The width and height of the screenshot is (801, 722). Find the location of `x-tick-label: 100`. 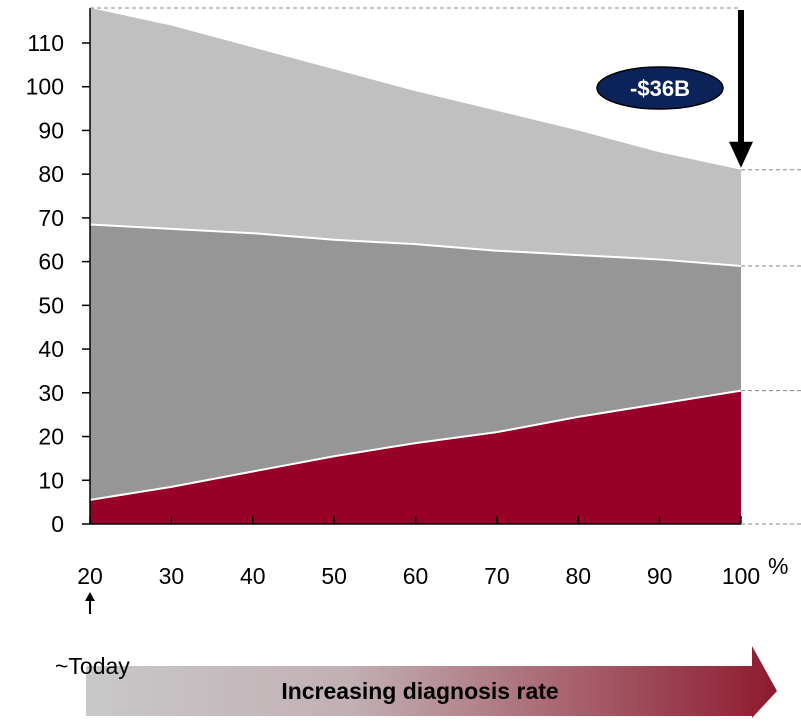

x-tick-label: 100 is located at coordinates (741, 576).